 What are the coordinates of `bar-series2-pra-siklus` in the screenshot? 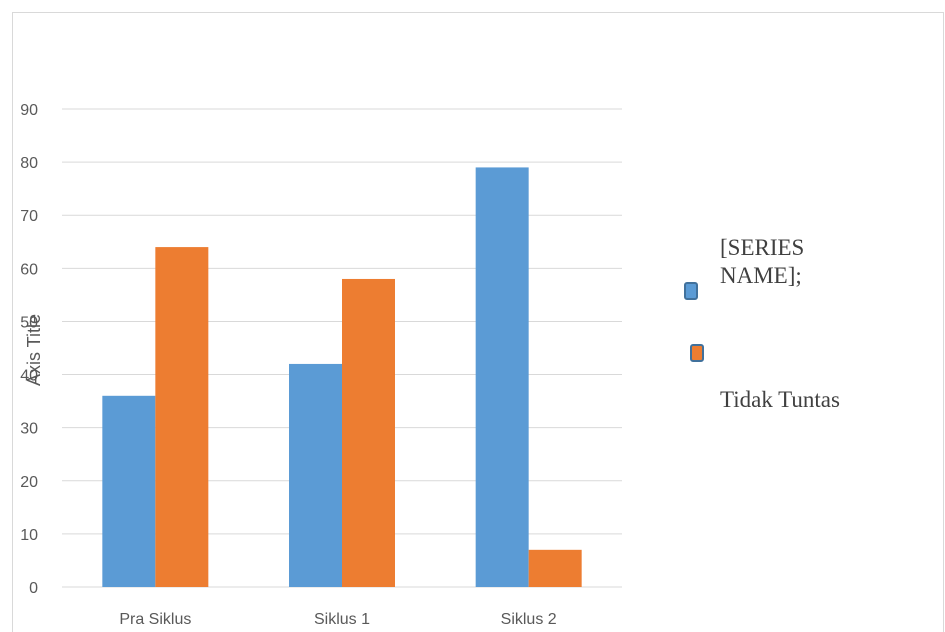 It's located at (182, 417).